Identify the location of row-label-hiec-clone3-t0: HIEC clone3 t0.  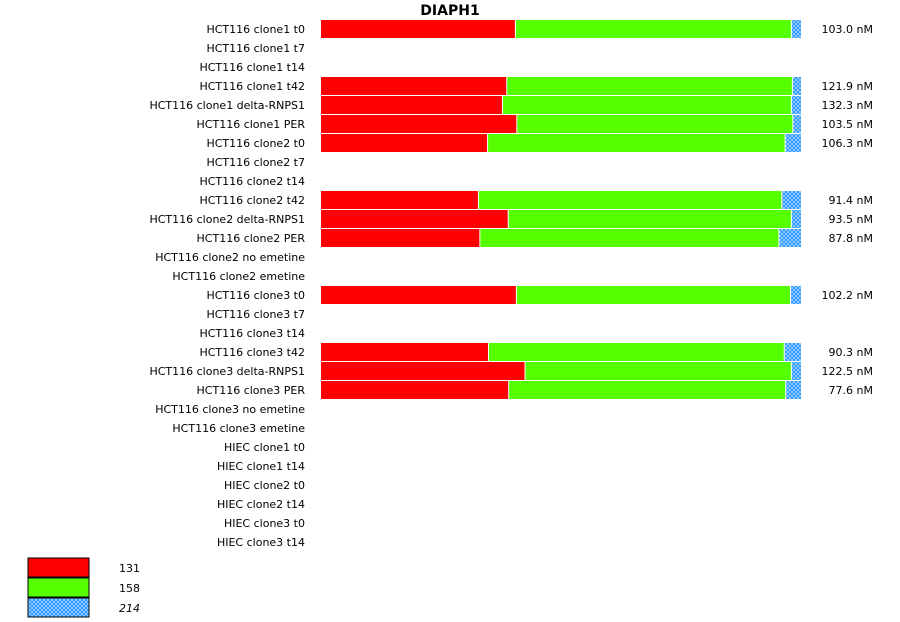
(264, 523).